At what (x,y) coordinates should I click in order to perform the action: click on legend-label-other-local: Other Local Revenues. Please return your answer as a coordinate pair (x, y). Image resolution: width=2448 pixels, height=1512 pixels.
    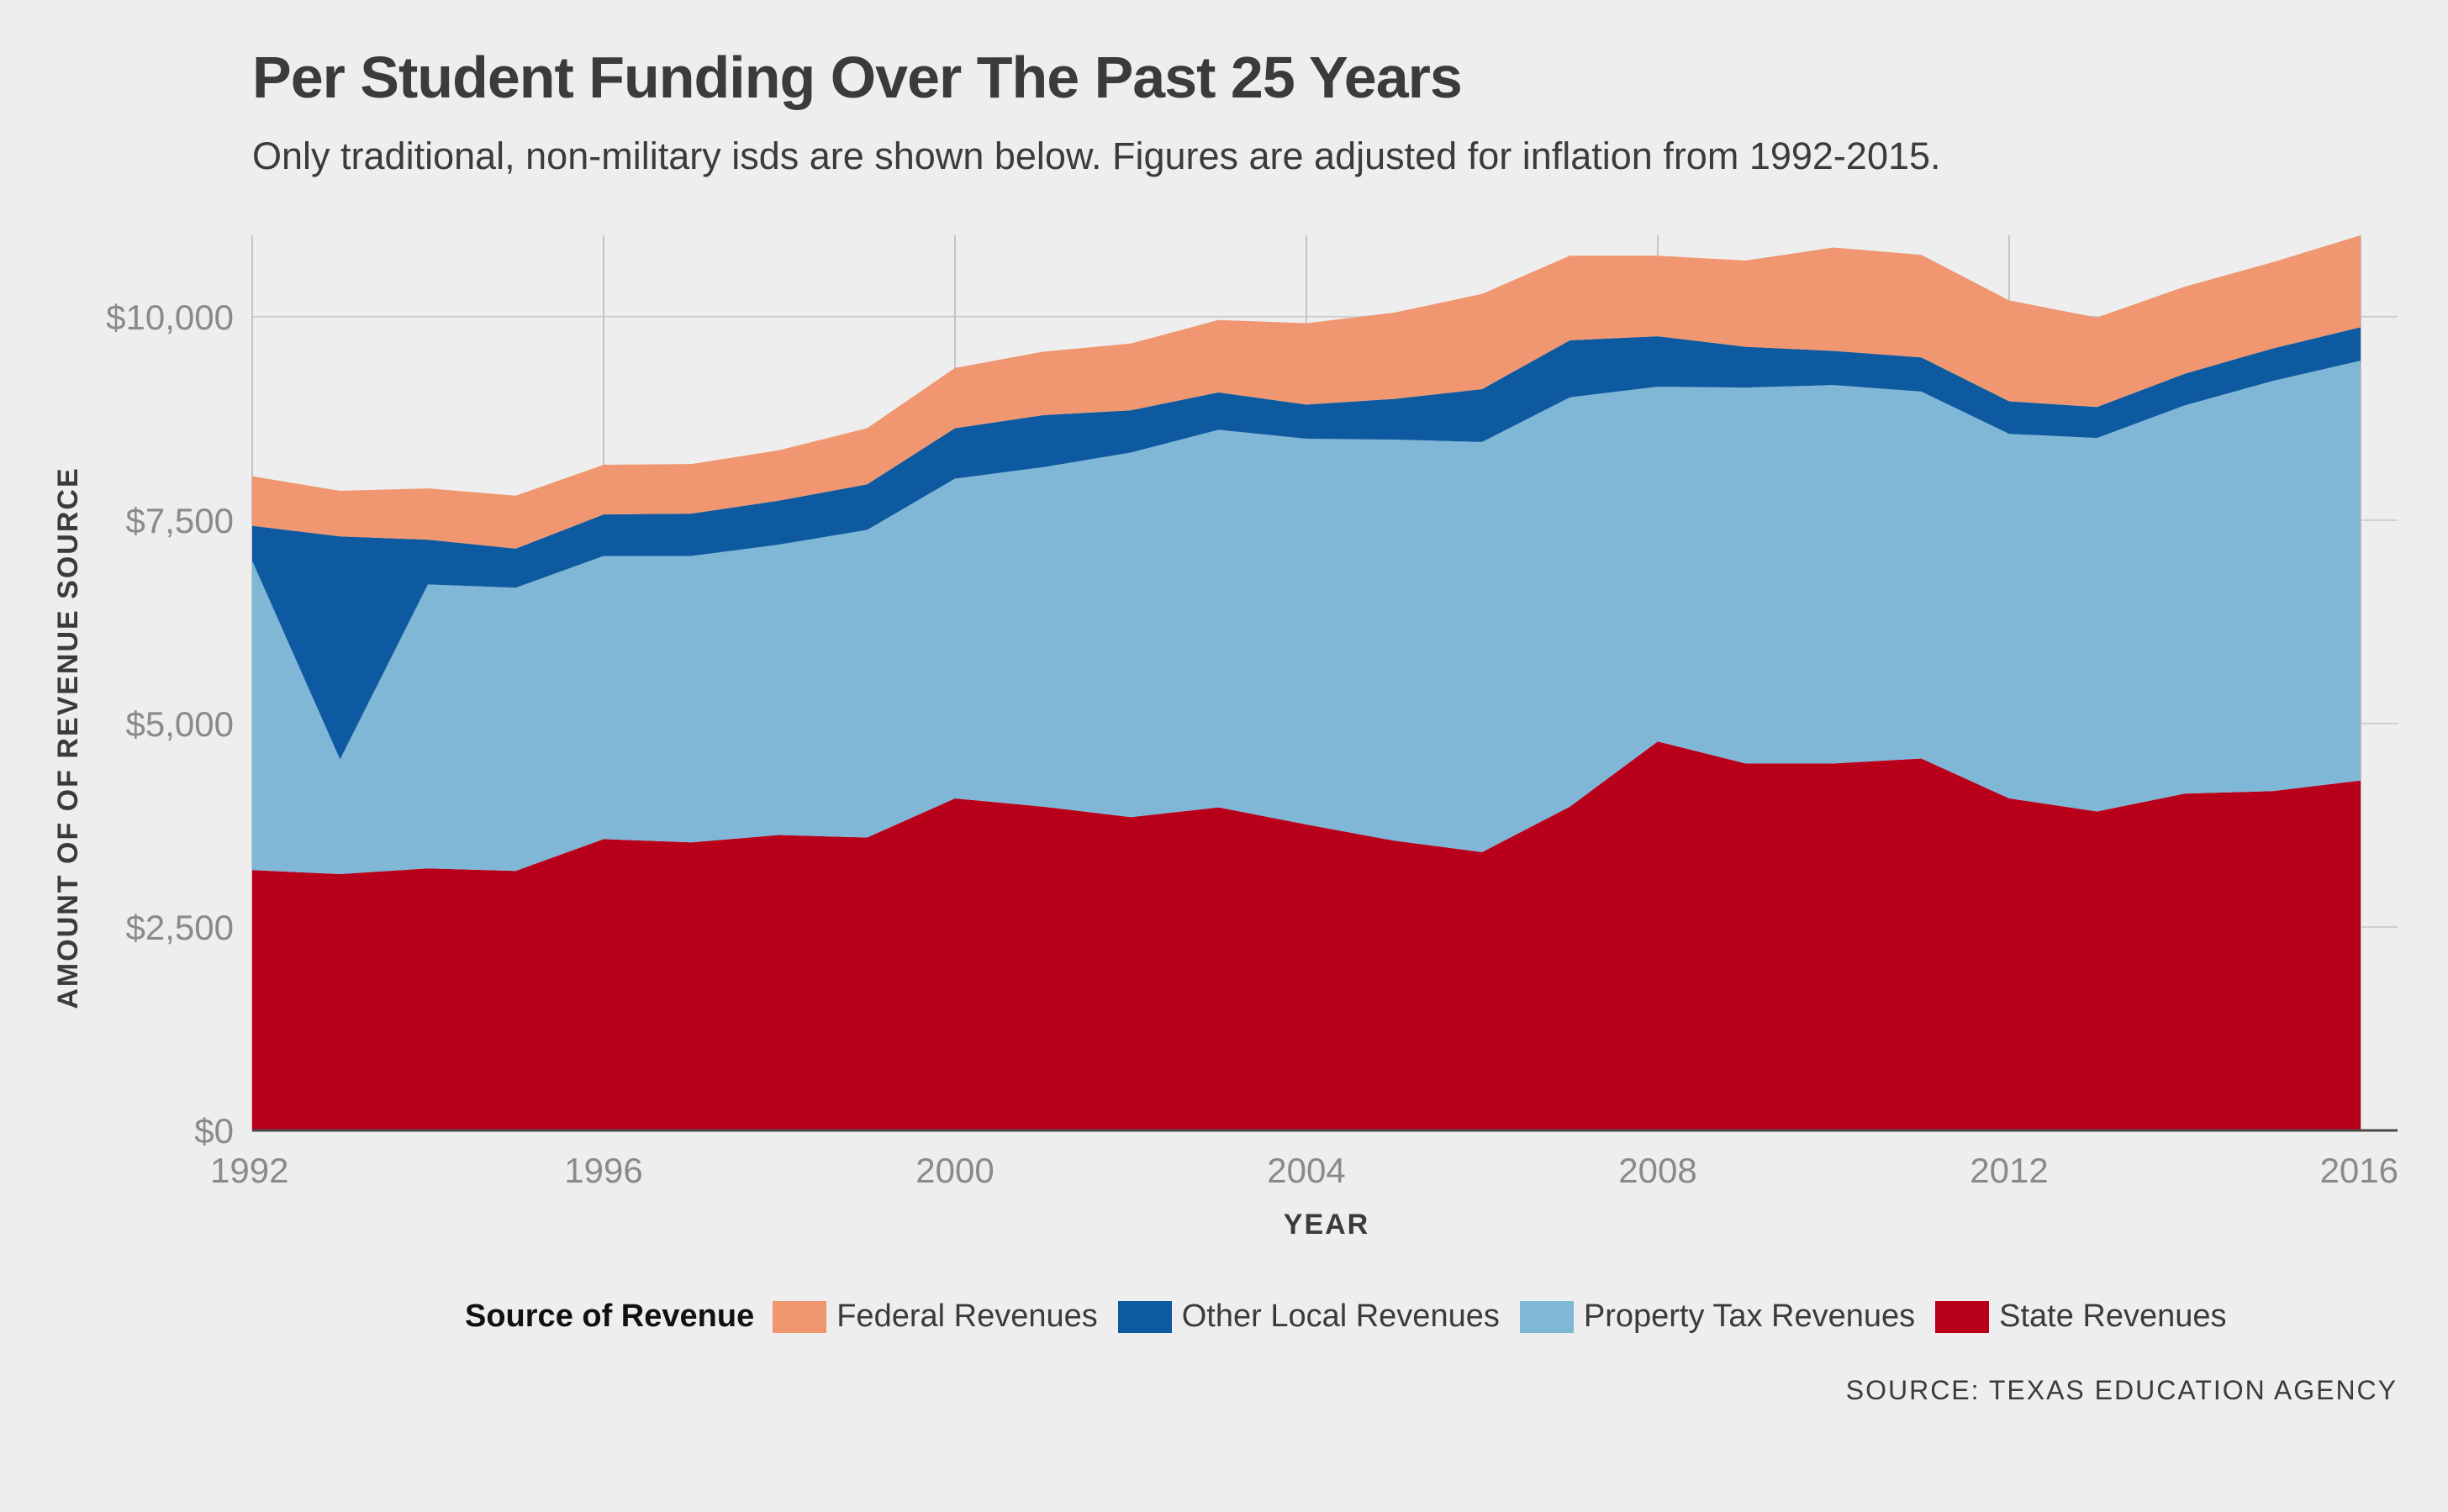
    Looking at the image, I should click on (1340, 1316).